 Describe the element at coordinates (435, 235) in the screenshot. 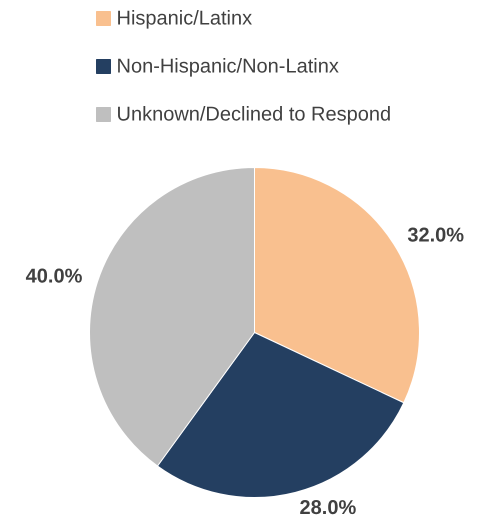

I see `data-label: 32.0%` at that location.